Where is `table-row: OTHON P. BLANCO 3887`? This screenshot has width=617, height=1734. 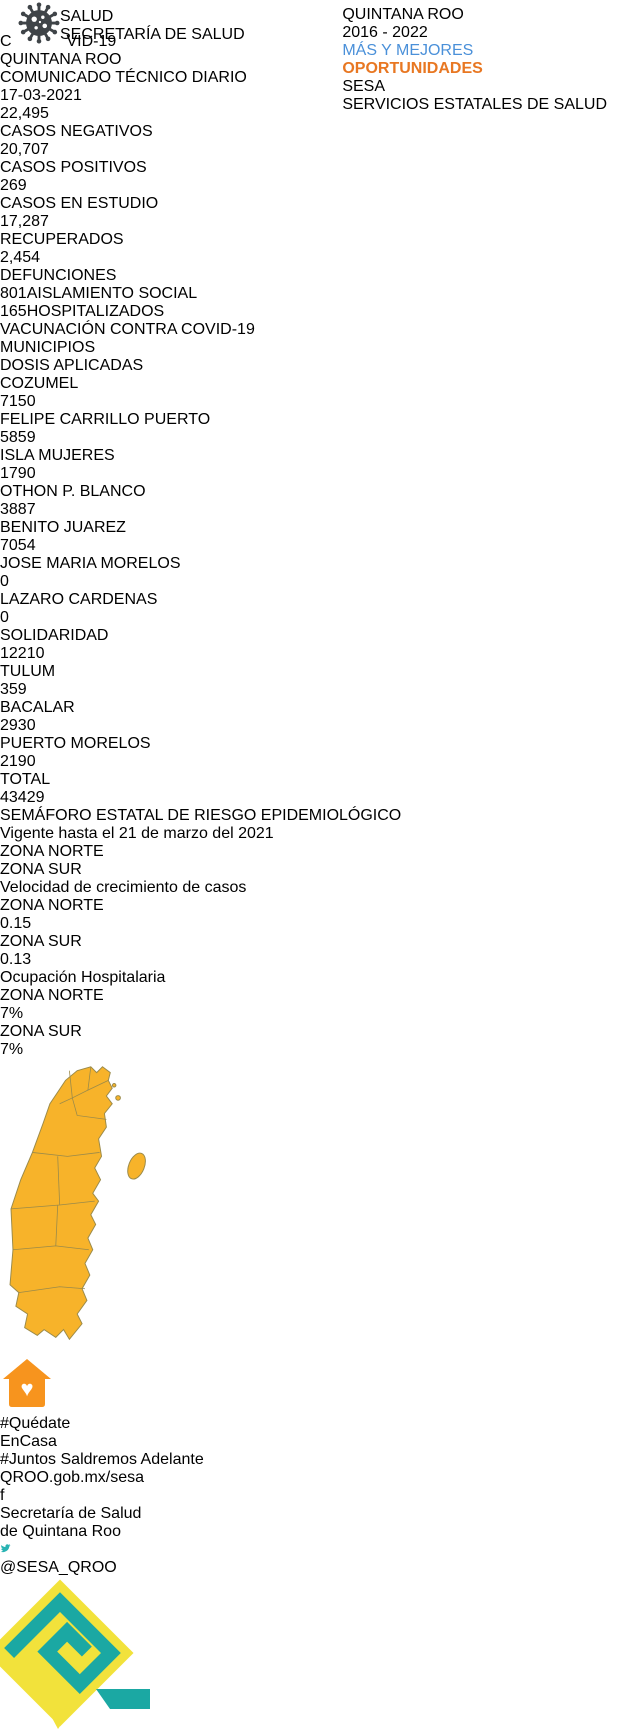
table-row: OTHON P. BLANCO 3887 is located at coordinates (73, 500).